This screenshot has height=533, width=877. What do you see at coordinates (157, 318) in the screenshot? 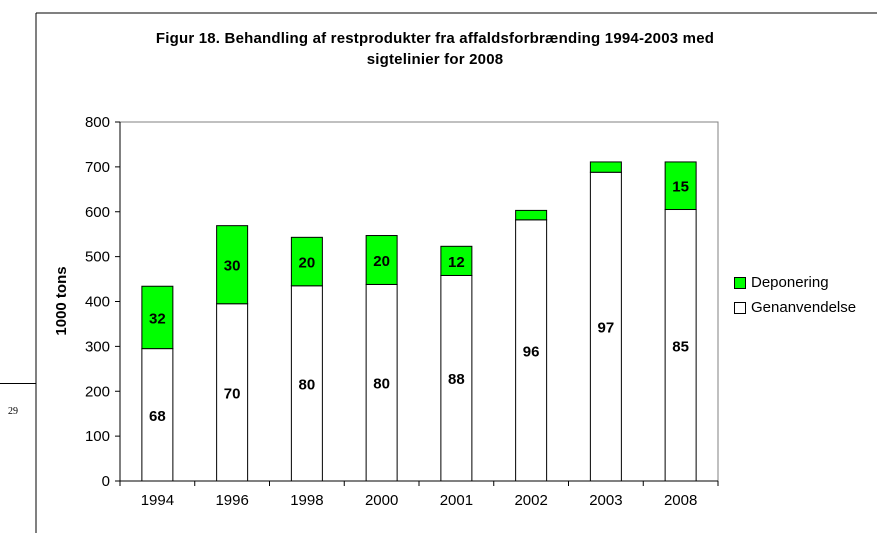
I see `data-label-deponering: 32` at bounding box center [157, 318].